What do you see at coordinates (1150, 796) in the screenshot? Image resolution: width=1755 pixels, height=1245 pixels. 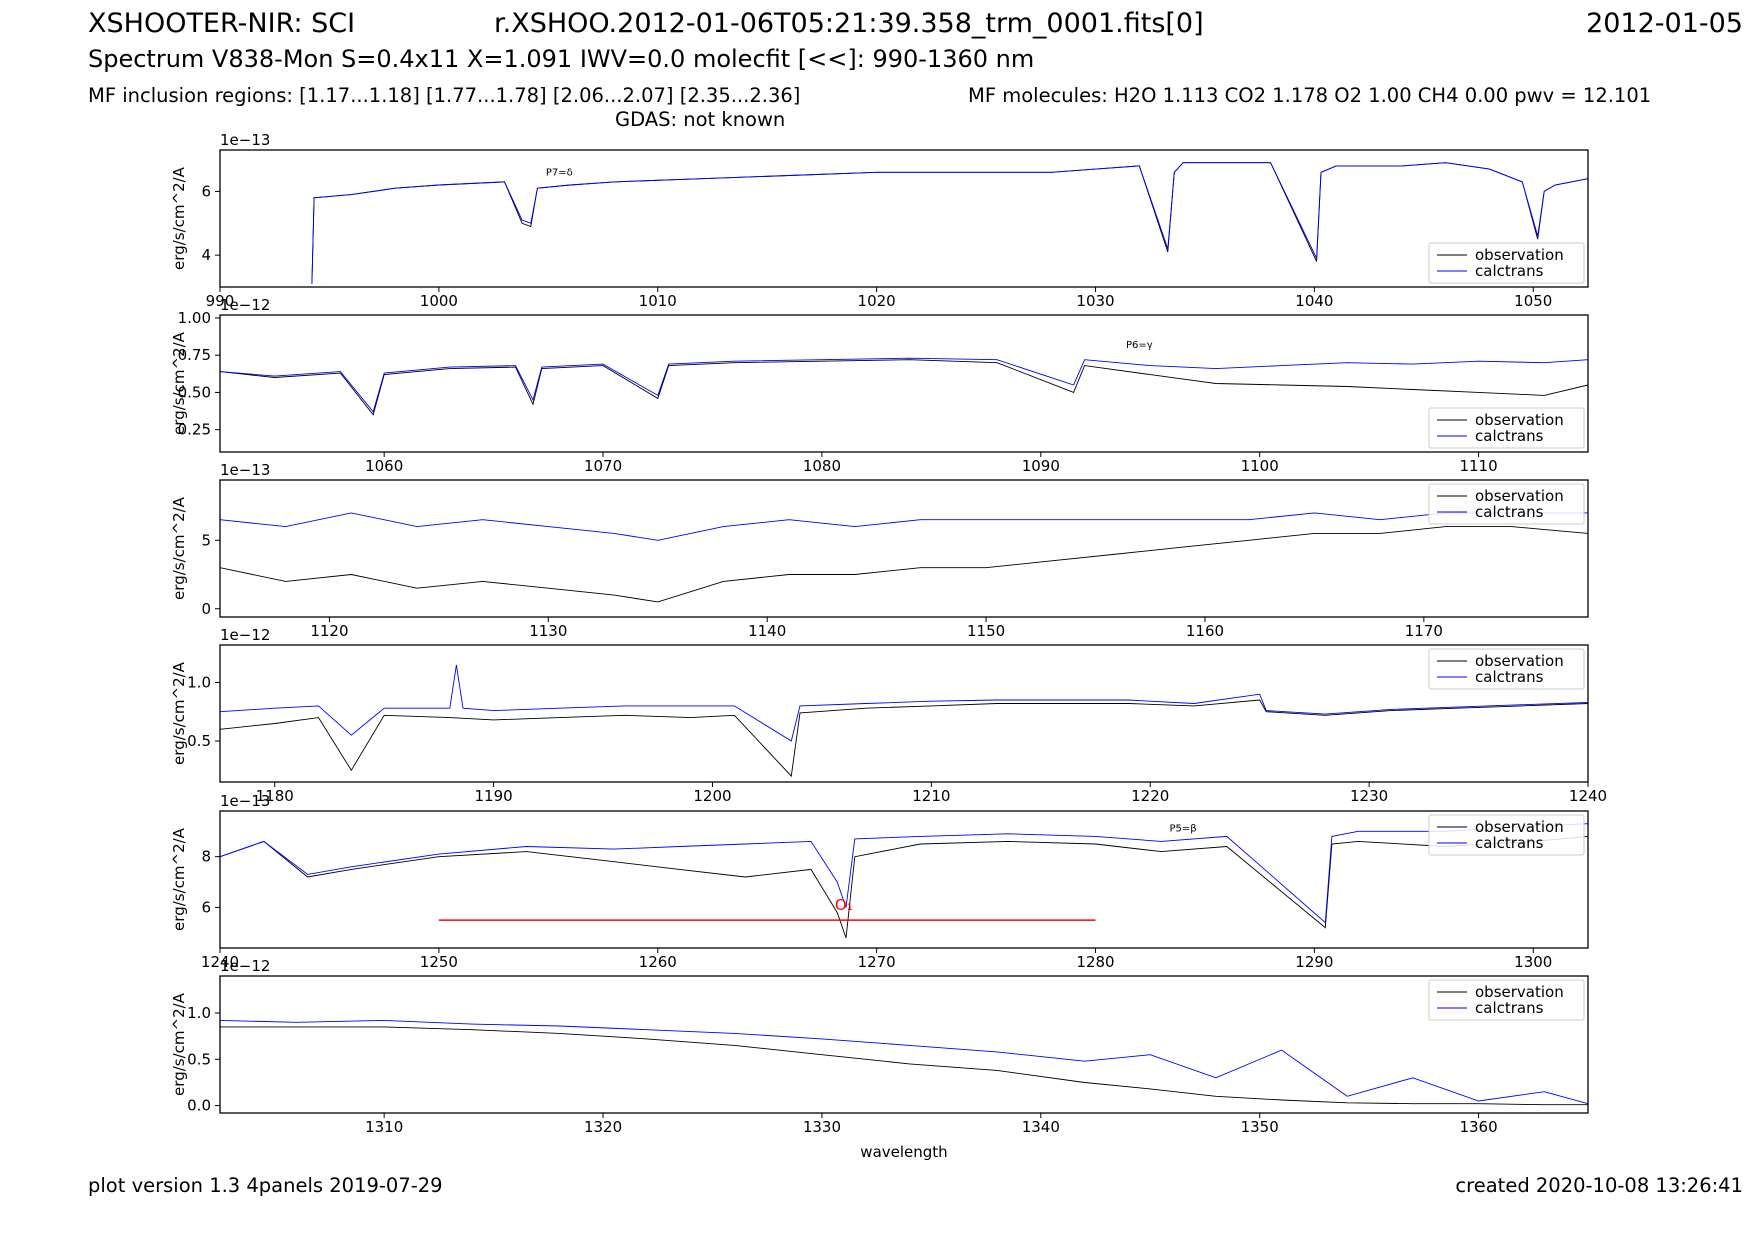 I see `panel-4-xtick-label: 1220` at bounding box center [1150, 796].